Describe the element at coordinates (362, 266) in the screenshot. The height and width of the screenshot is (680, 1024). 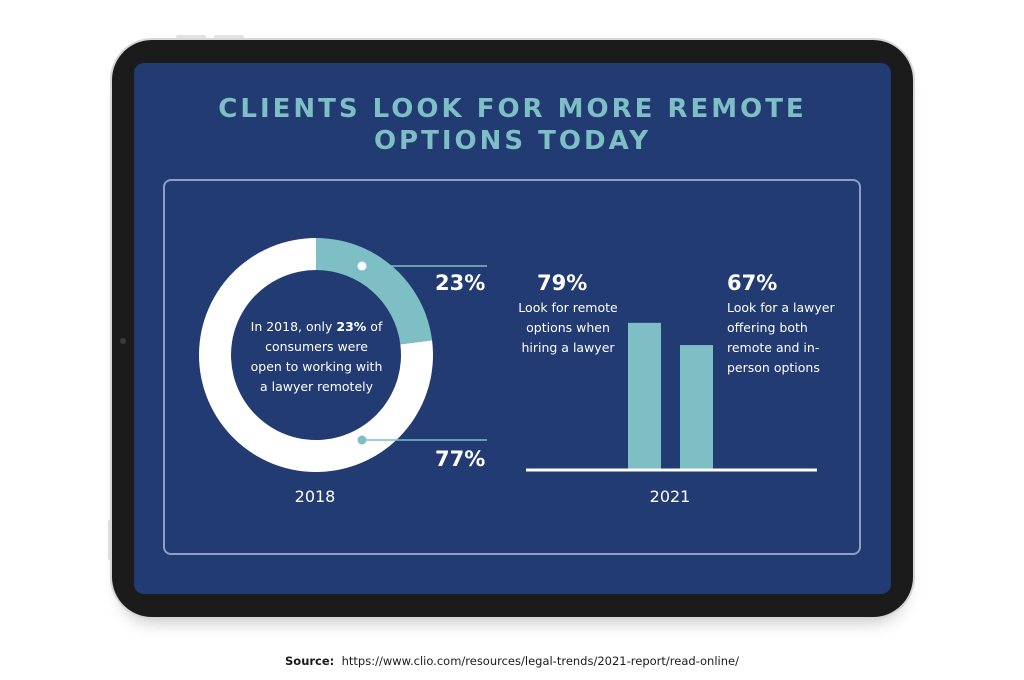
I see `leader-23-dot` at that location.